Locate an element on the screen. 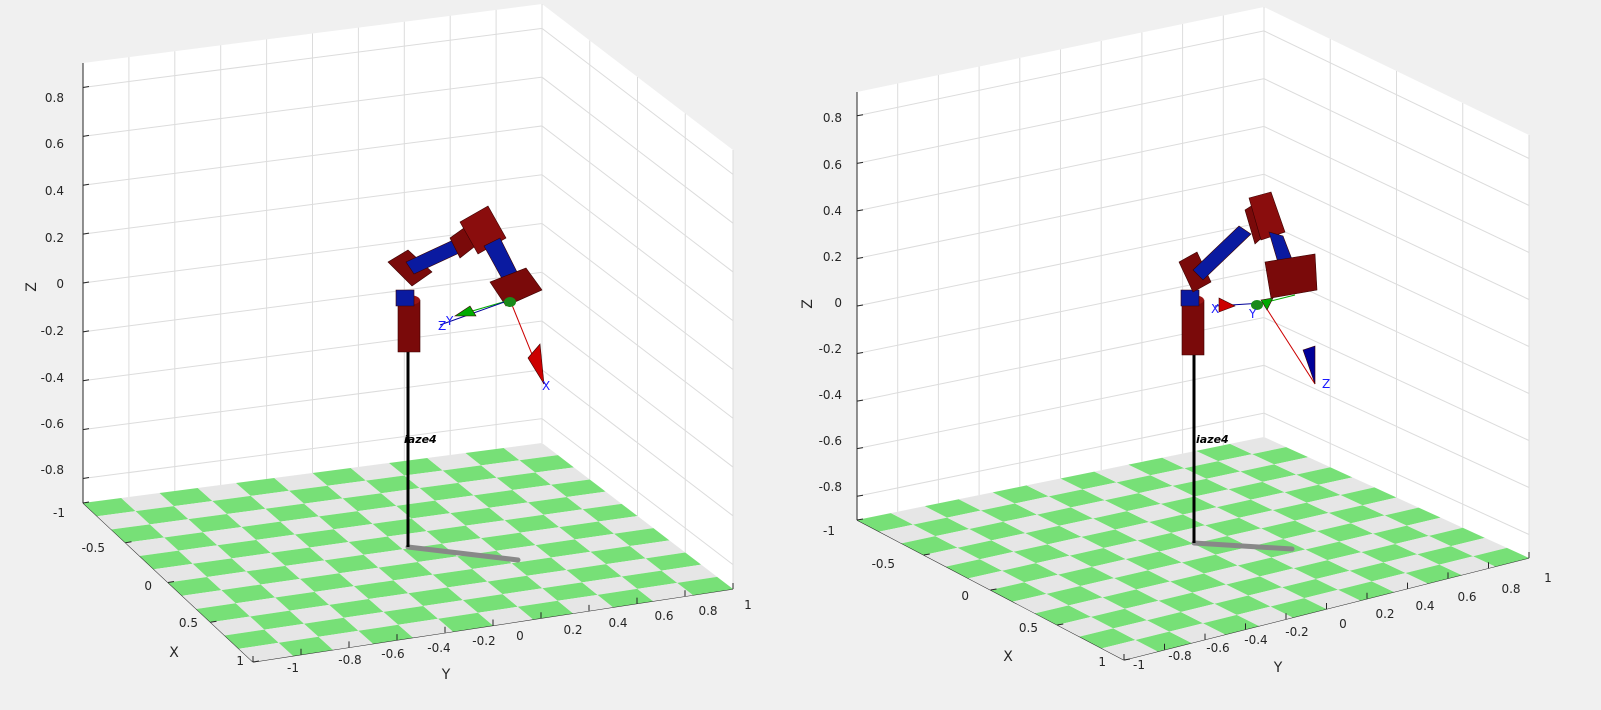 The height and width of the screenshot is (710, 1601). y-tick-label: 0.4 is located at coordinates (1424, 606).